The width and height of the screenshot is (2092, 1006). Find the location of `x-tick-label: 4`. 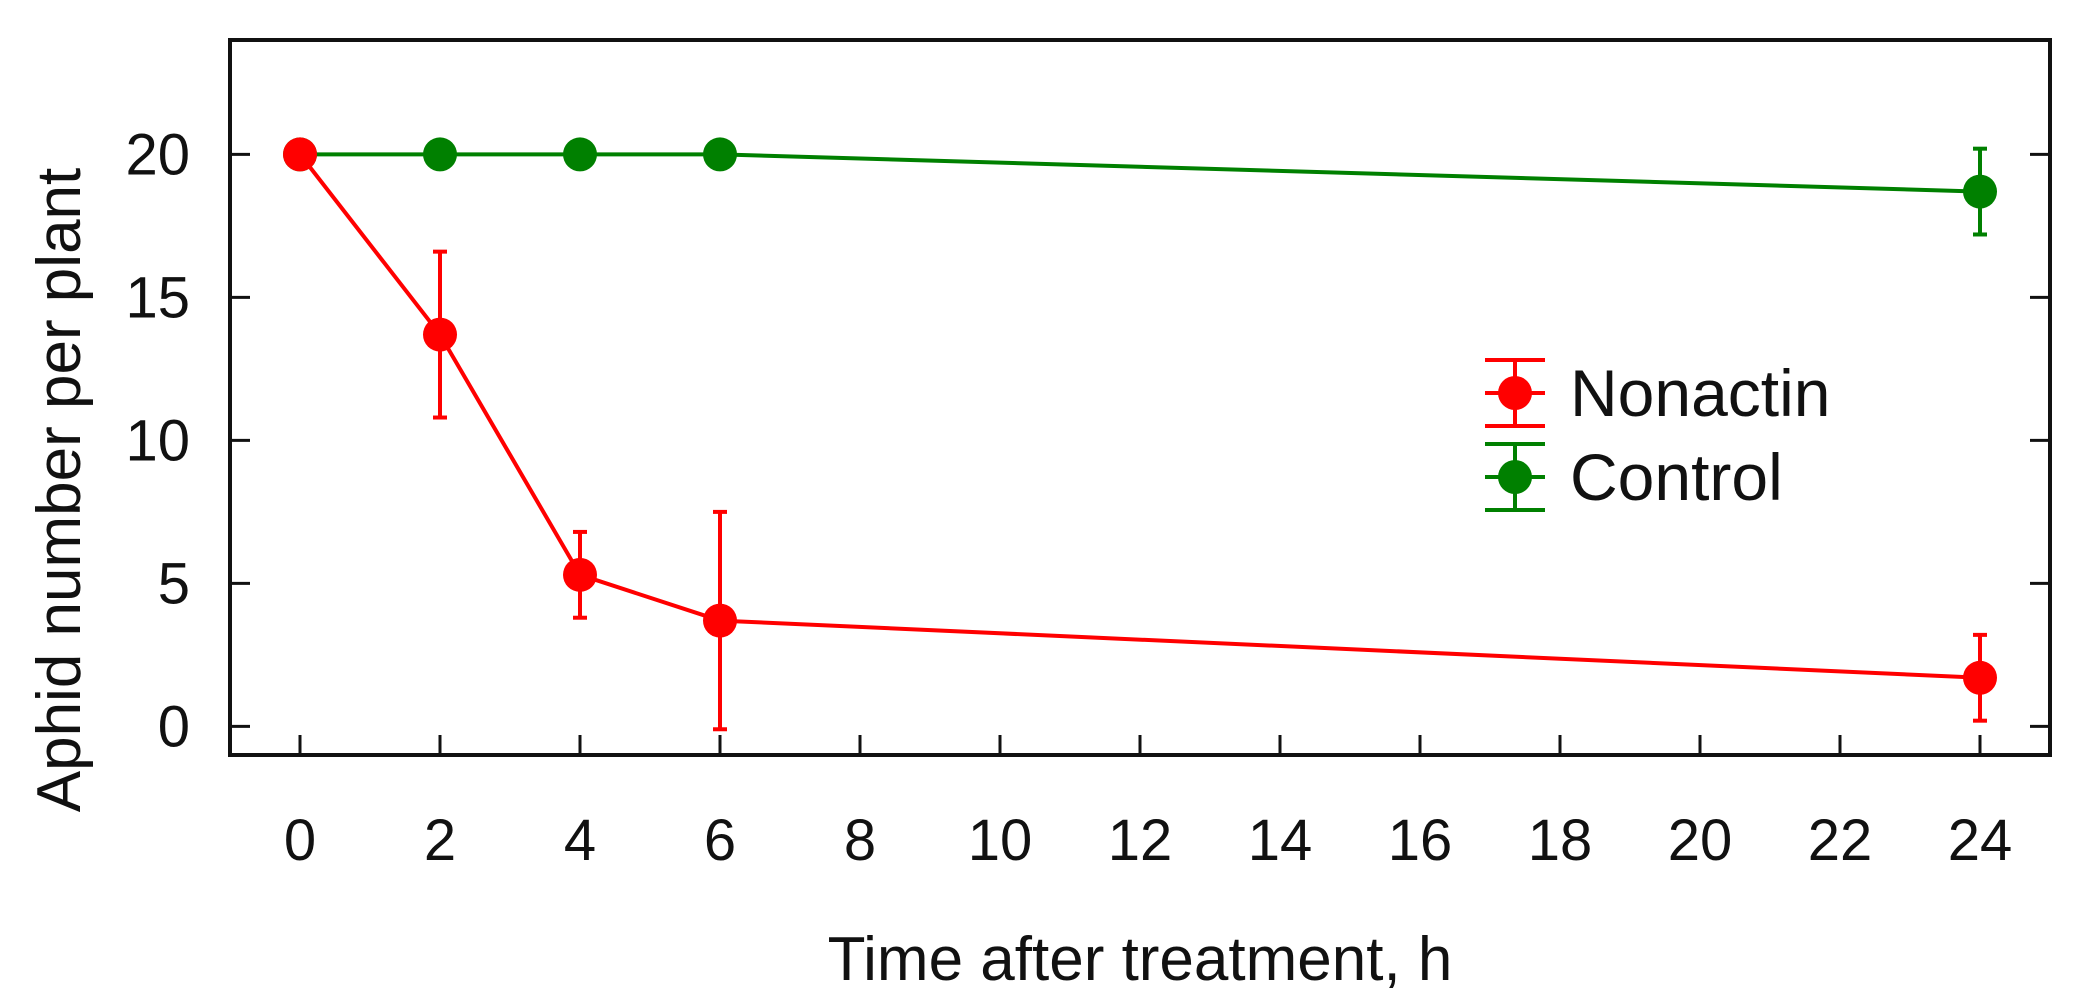

x-tick-label: 4 is located at coordinates (580, 840).